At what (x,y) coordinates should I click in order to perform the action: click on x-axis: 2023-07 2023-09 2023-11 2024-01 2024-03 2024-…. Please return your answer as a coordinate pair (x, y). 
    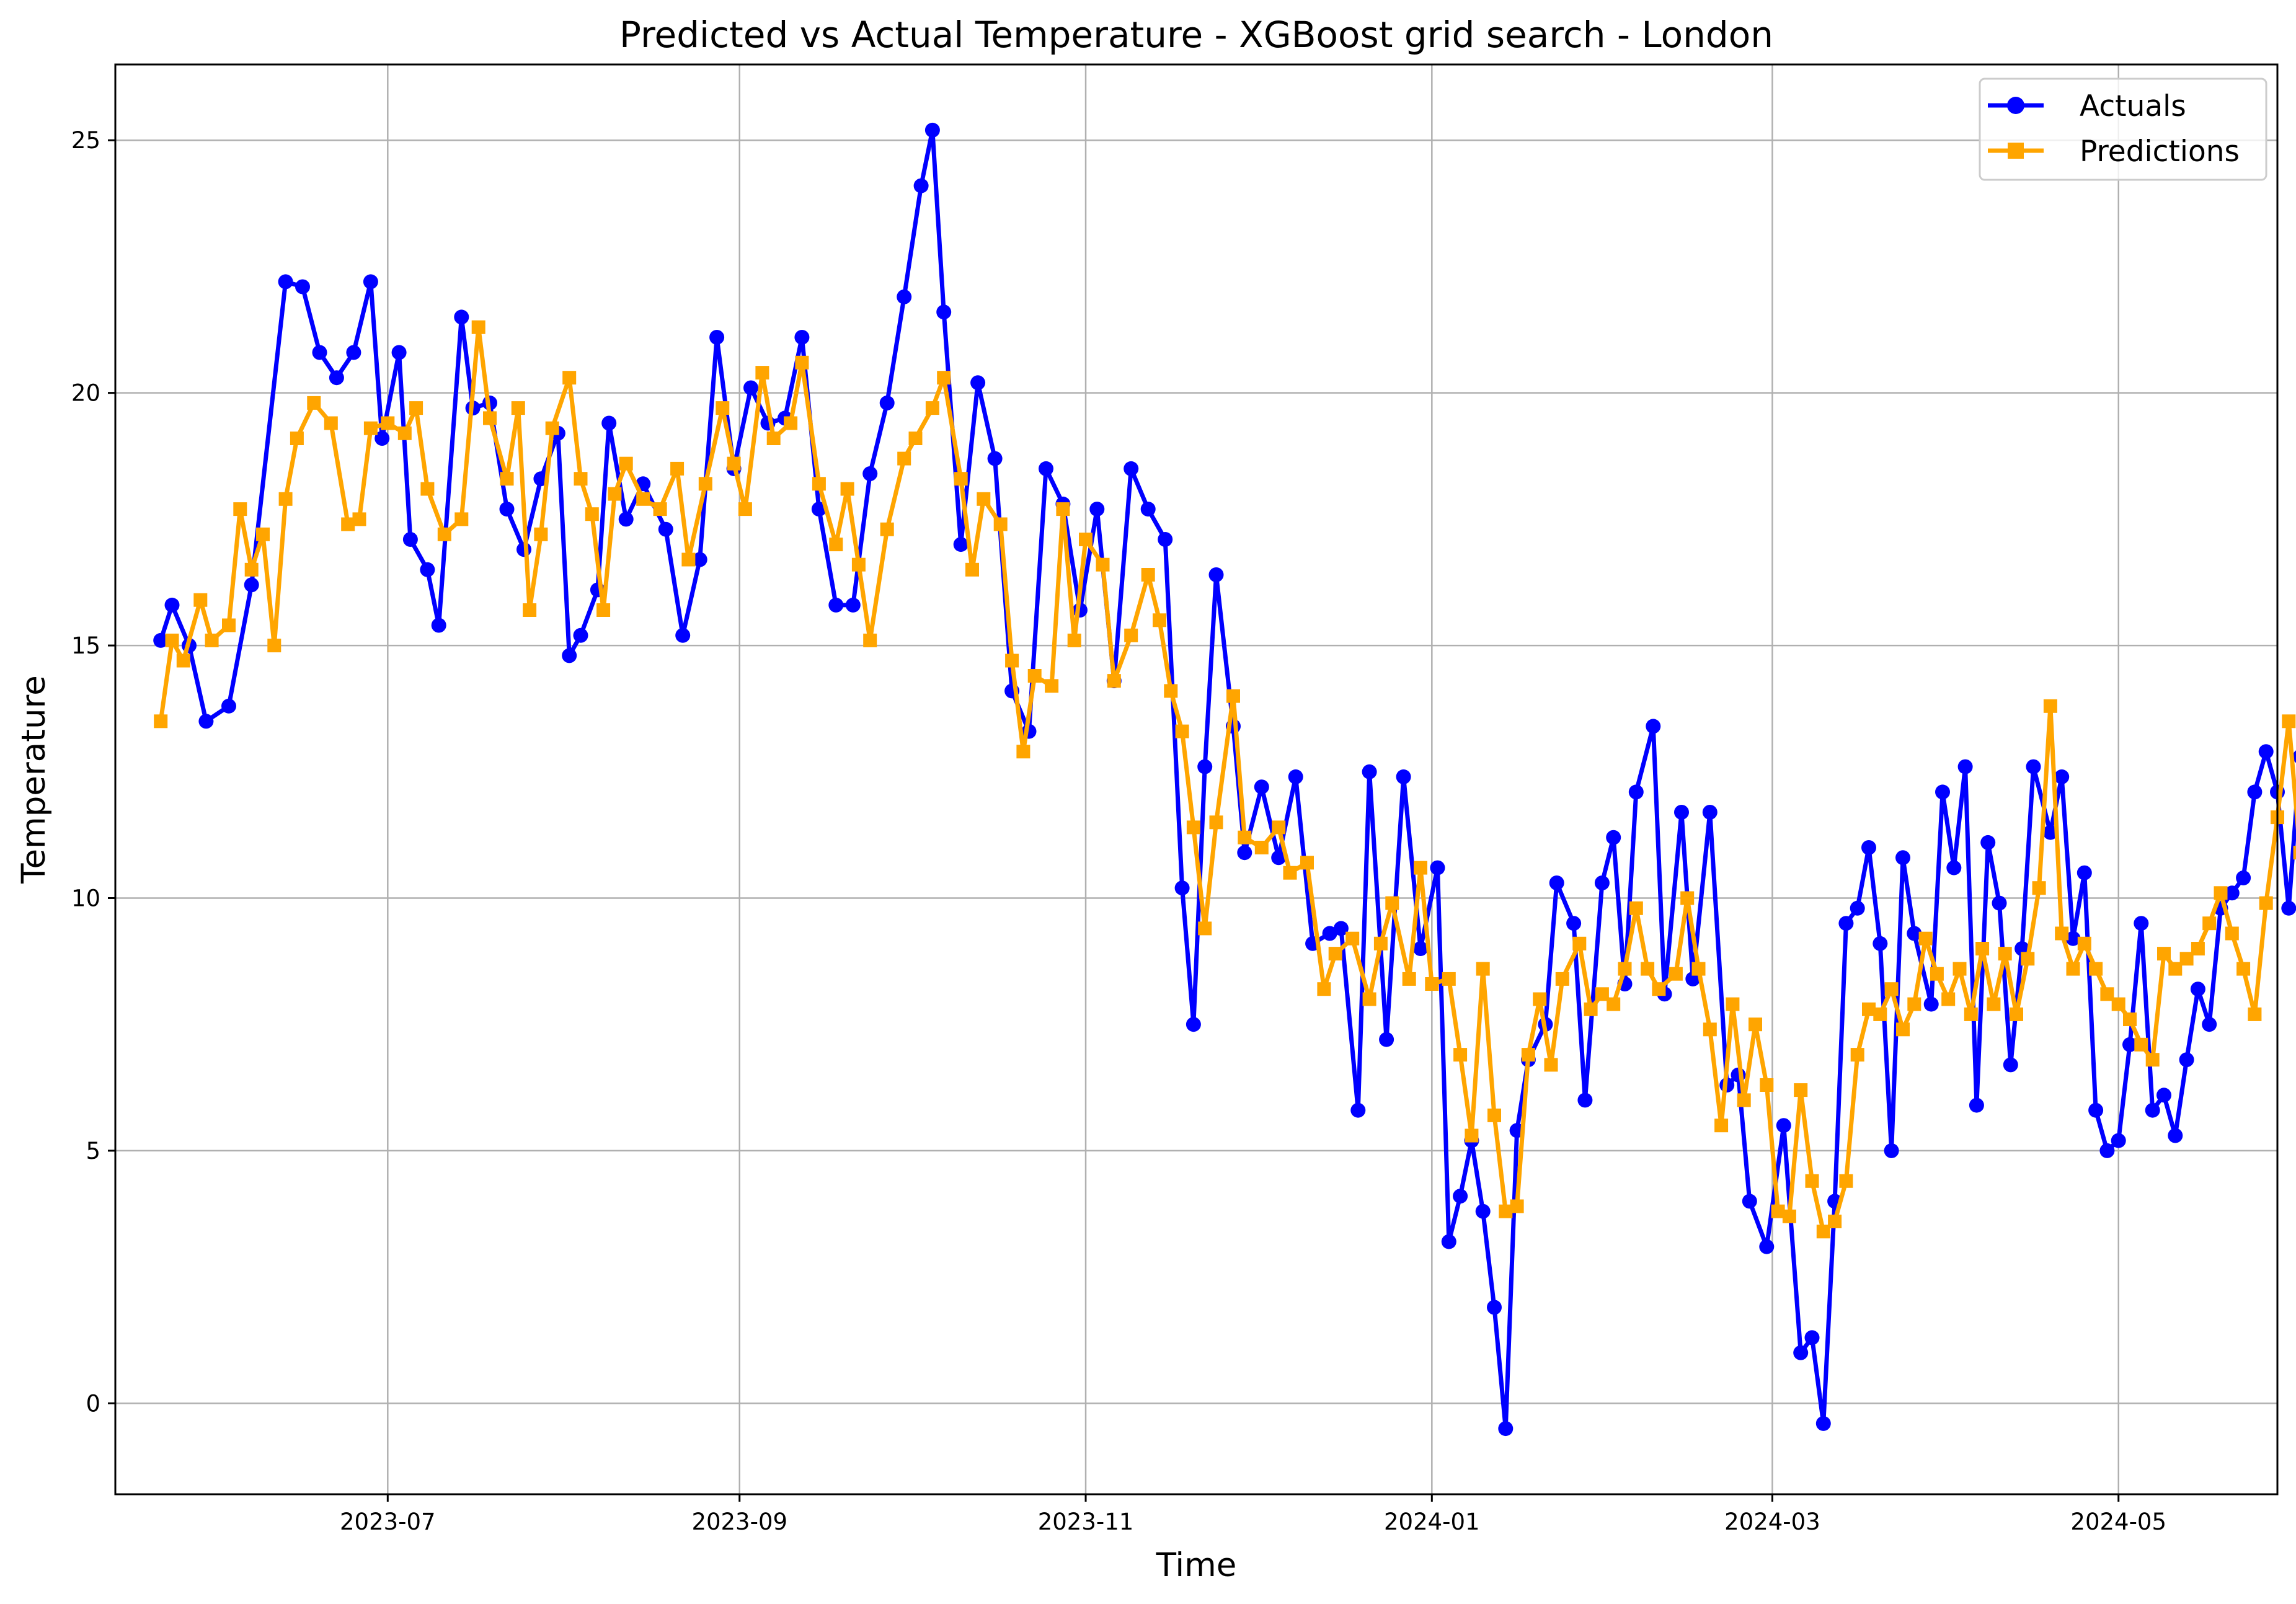
    Looking at the image, I should click on (1253, 1514).